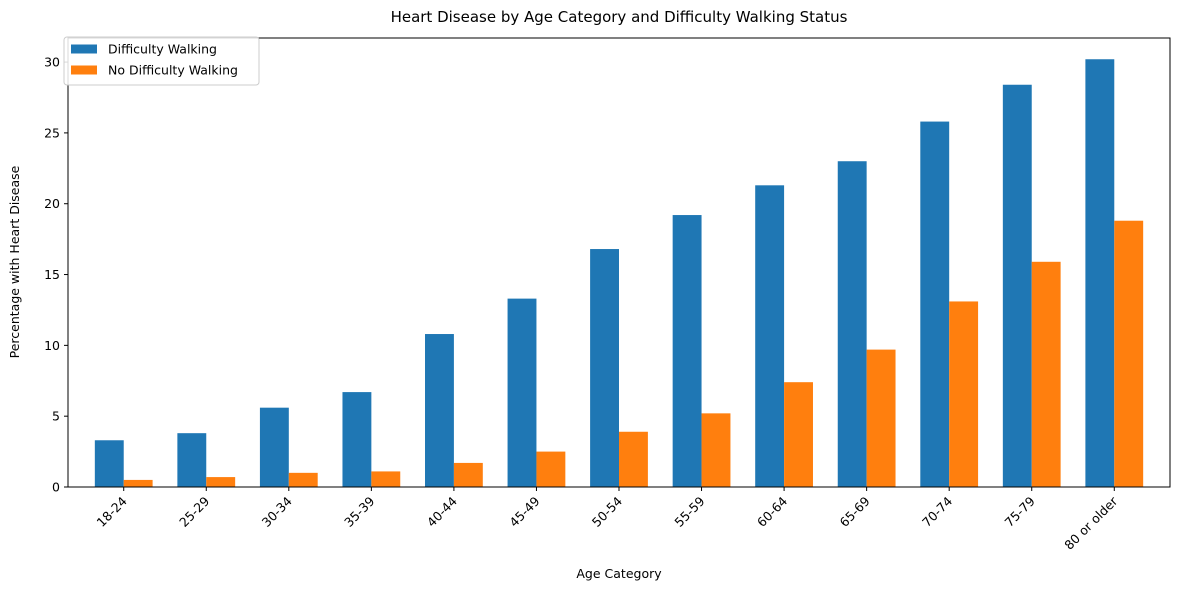  Describe the element at coordinates (607, 511) in the screenshot. I see `x-tick-label: 50-54` at that location.